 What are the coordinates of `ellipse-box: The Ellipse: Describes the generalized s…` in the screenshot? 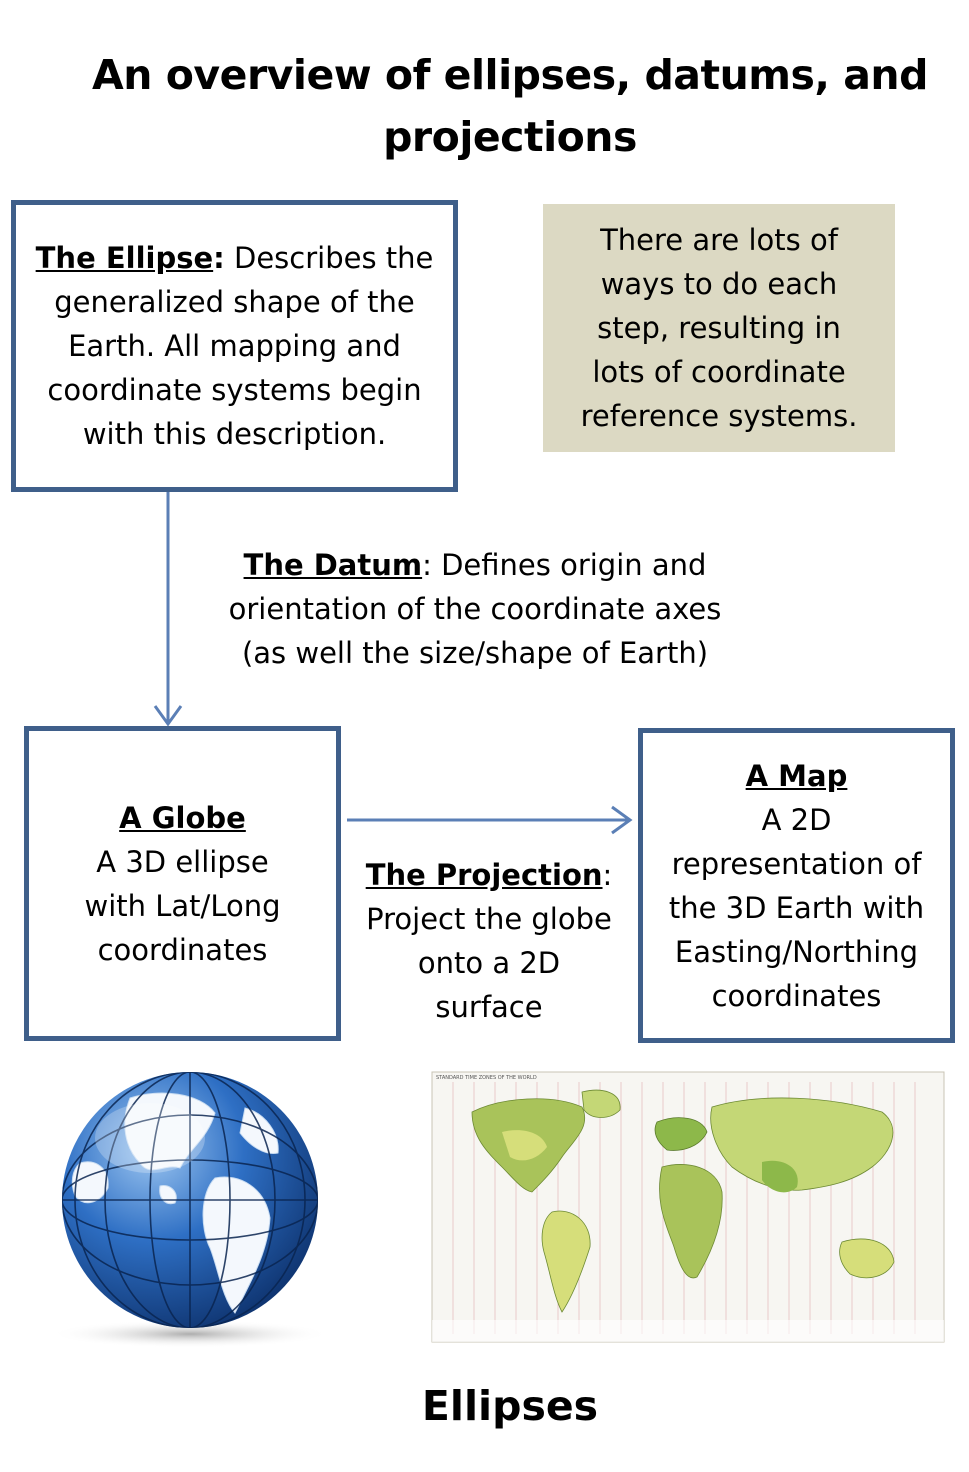 It's located at (234, 346).